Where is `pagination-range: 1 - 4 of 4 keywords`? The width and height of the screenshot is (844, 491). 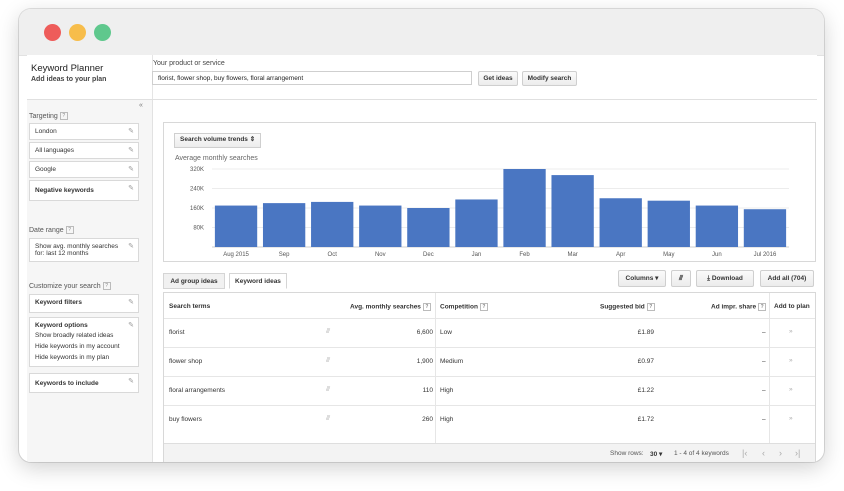 pagination-range: 1 - 4 of 4 keywords is located at coordinates (701, 453).